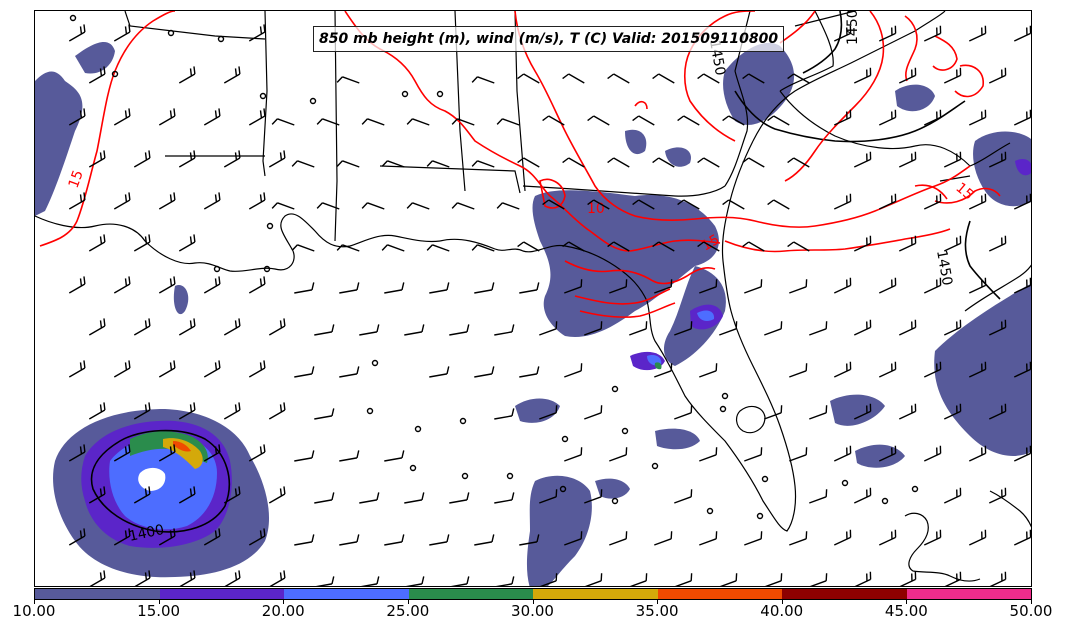 This screenshot has height=633, width=1065. What do you see at coordinates (147, 533) in the screenshot?
I see `height-label: 1400` at bounding box center [147, 533].